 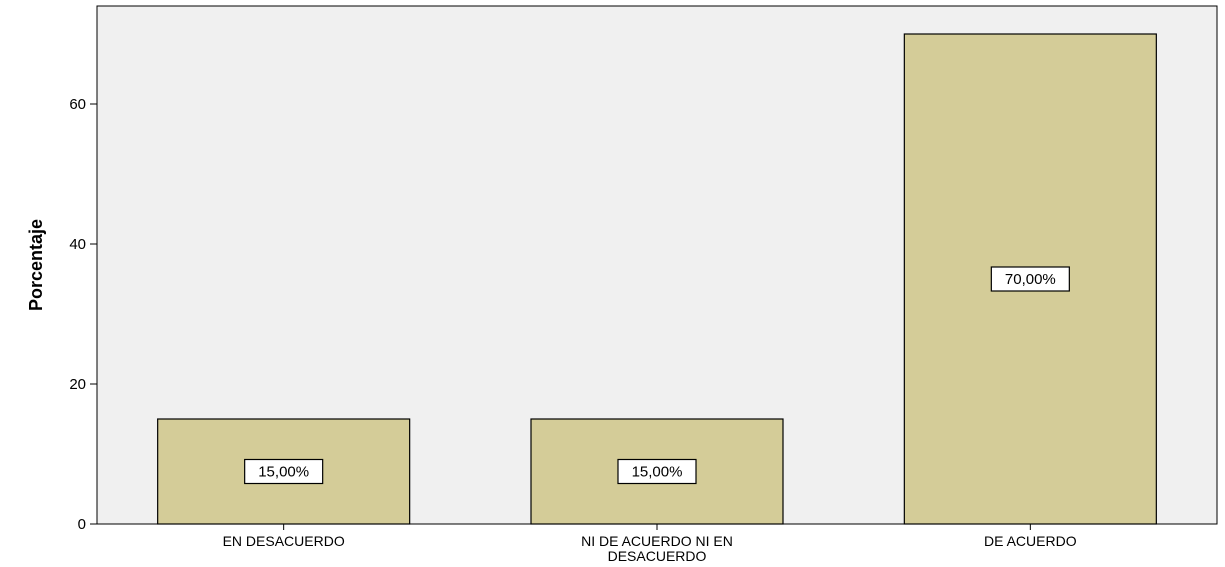 I want to click on x-tick-label: EN DESACUERDO, so click(x=284, y=541).